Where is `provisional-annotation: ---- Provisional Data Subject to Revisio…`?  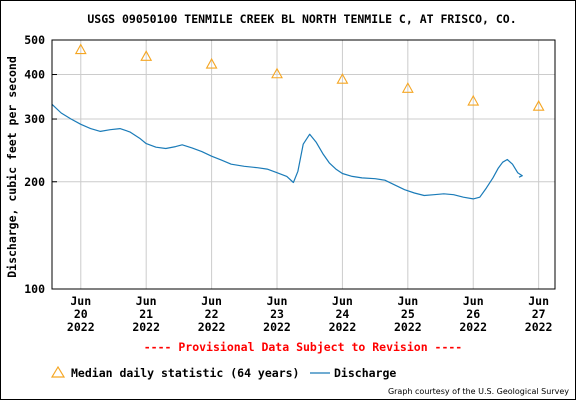
provisional-annotation: ---- Provisional Data Subject to Revisio… is located at coordinates (303, 347).